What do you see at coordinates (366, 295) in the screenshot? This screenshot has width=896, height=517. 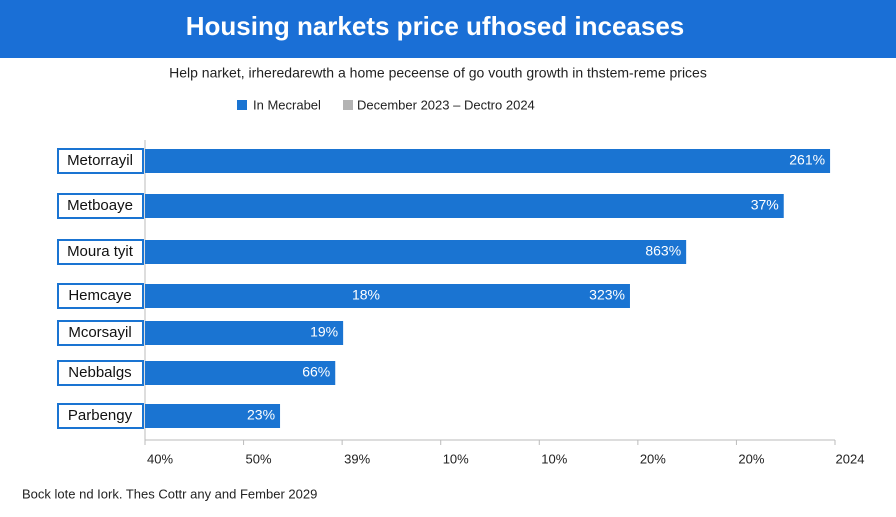 I see `annotation: 18%` at bounding box center [366, 295].